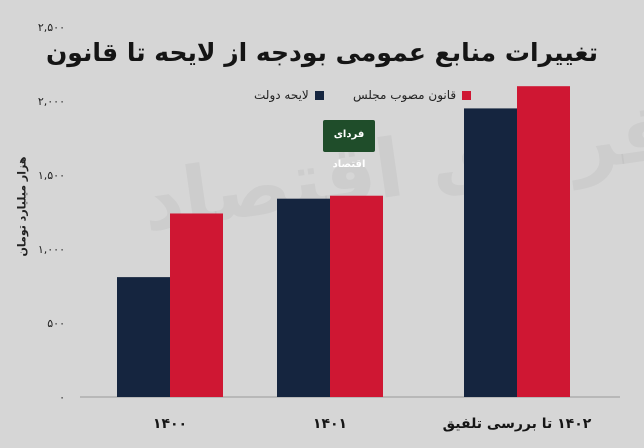 This screenshot has width=644, height=448. Describe the element at coordinates (330, 424) in the screenshot. I see `x-tick-label: ۱۴۰۱` at that location.